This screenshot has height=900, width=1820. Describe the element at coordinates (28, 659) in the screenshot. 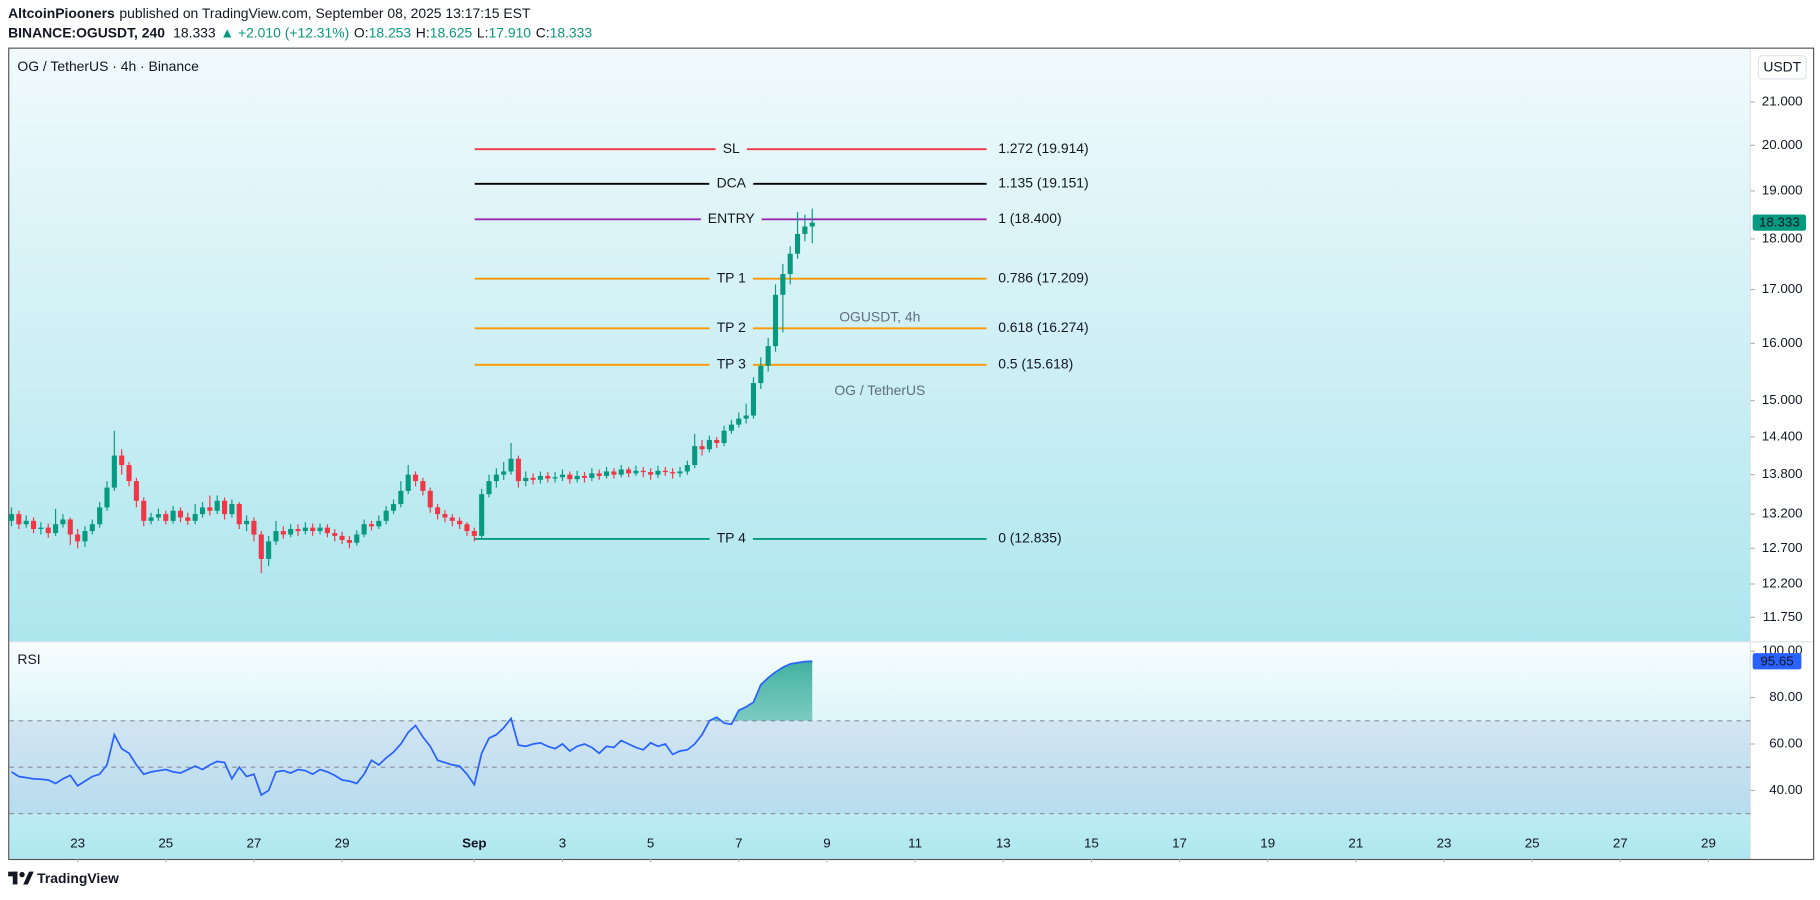

I see `rsi-title: RSI` at that location.